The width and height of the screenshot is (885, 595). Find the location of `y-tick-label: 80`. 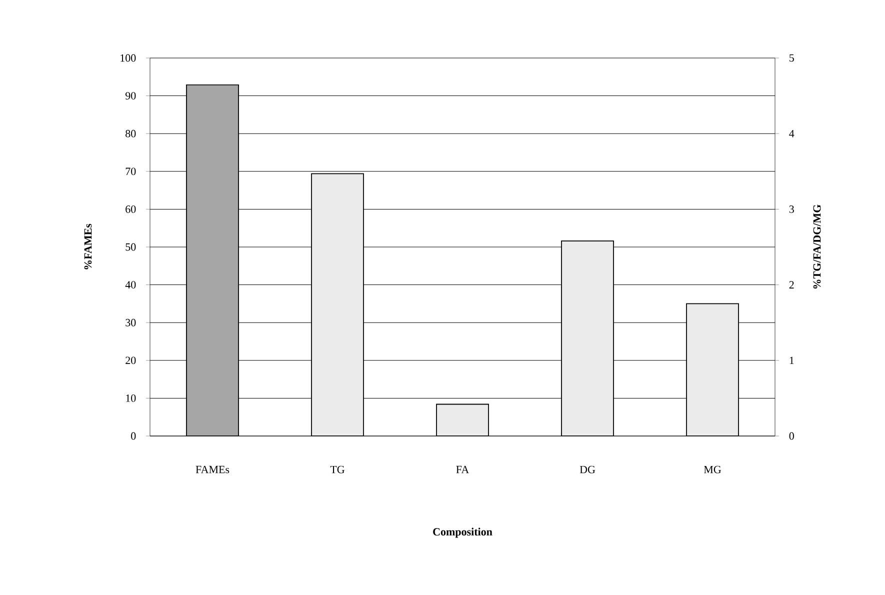

y-tick-label: 80 is located at coordinates (131, 134).